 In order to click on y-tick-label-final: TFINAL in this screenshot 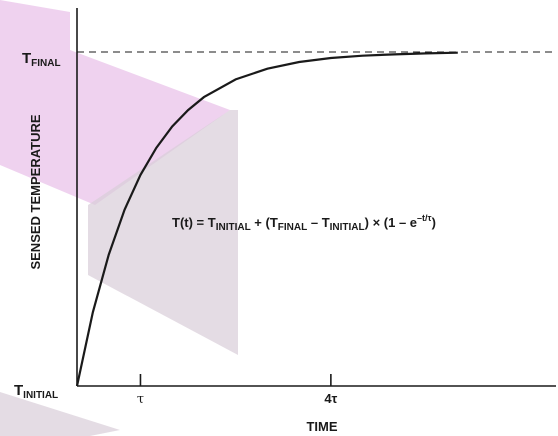, I will do `click(41, 59)`.